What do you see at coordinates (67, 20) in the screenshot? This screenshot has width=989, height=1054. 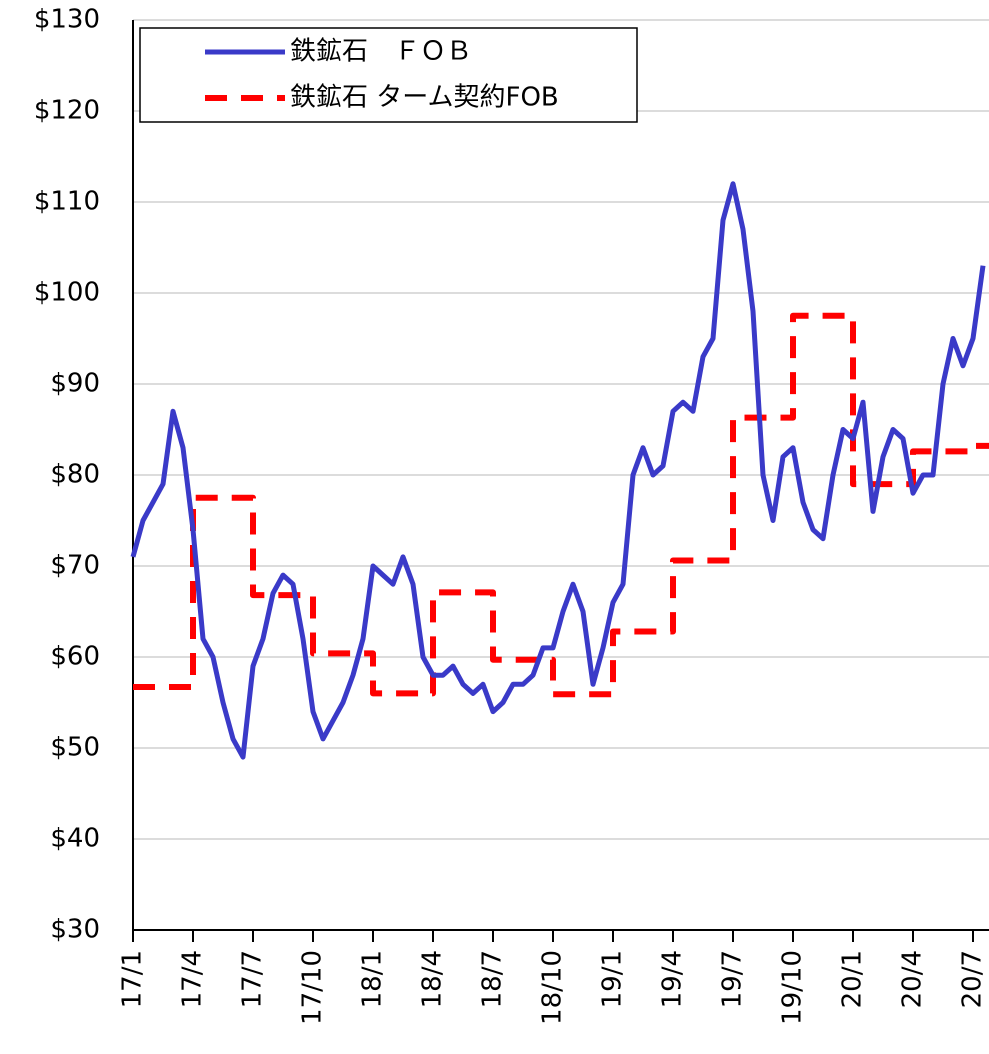 I see `y-tick-label: $130` at bounding box center [67, 20].